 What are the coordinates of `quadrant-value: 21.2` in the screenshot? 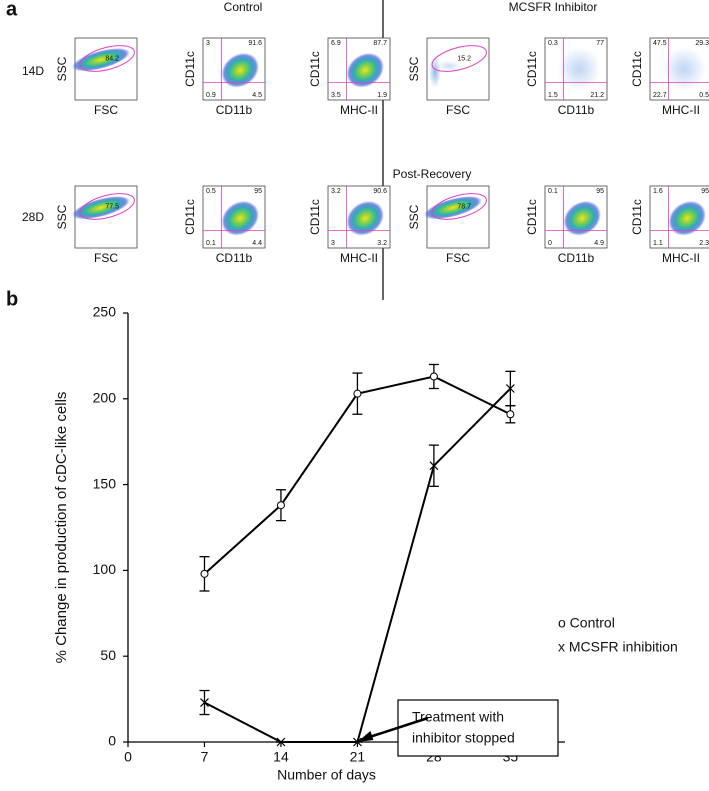 It's located at (597, 95).